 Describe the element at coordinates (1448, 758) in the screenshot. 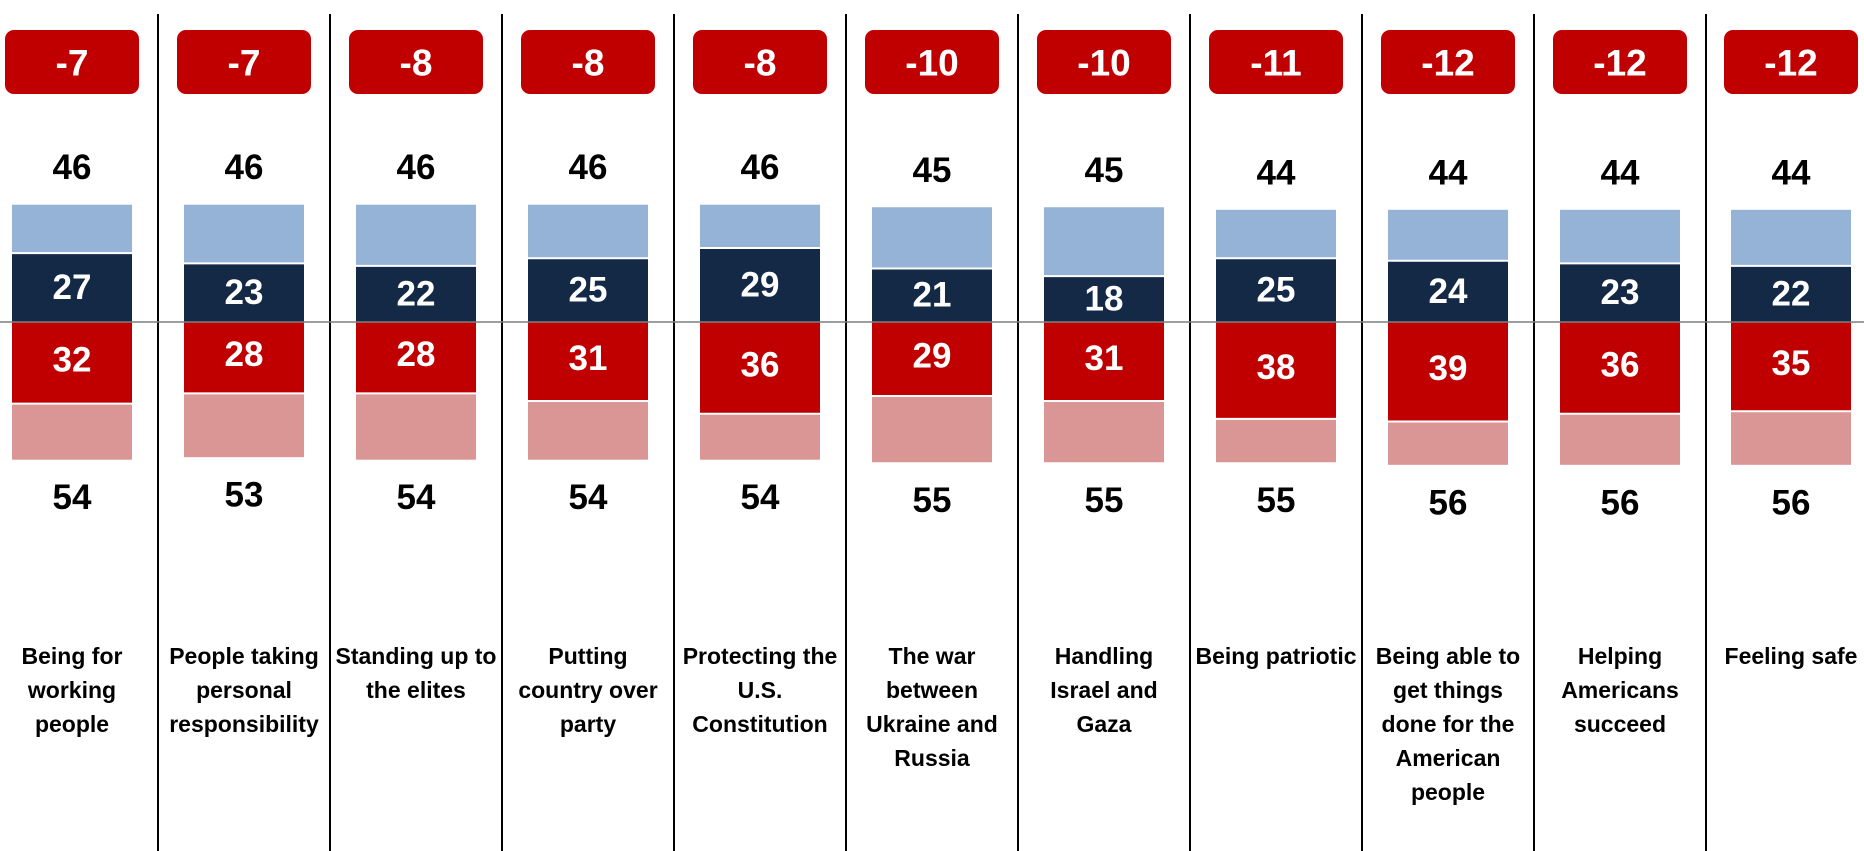

I see `category-label: American` at that location.